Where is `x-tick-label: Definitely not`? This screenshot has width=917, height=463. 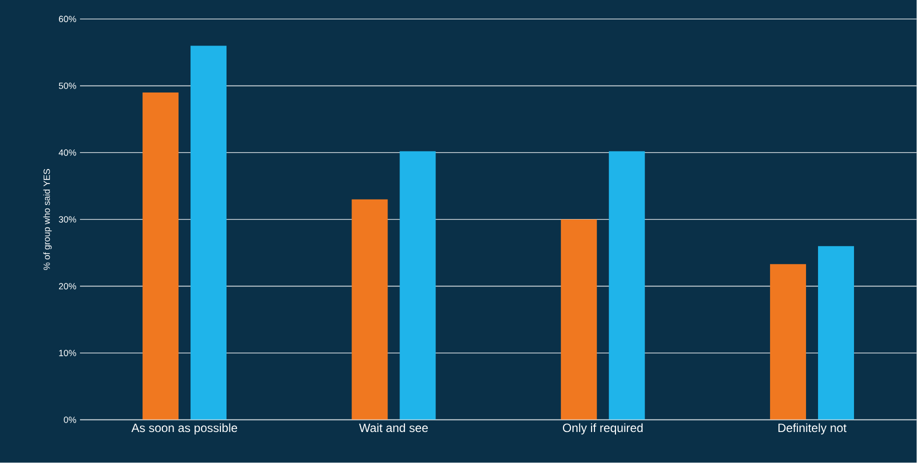
x-tick-label: Definitely not is located at coordinates (812, 429).